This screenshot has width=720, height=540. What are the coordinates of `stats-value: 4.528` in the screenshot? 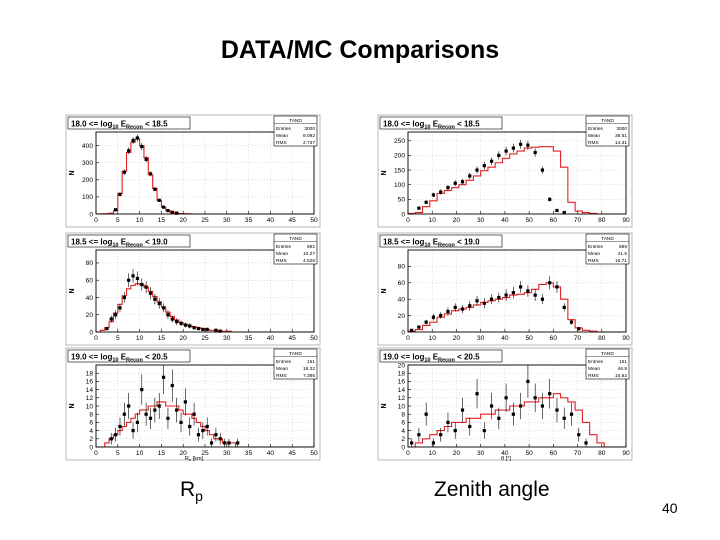 It's located at (309, 261).